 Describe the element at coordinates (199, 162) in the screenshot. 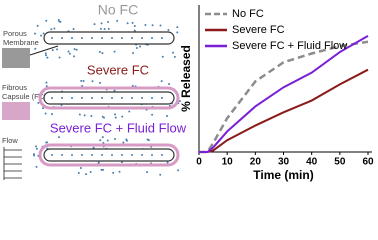

I see `x-tick-label: 0` at that location.